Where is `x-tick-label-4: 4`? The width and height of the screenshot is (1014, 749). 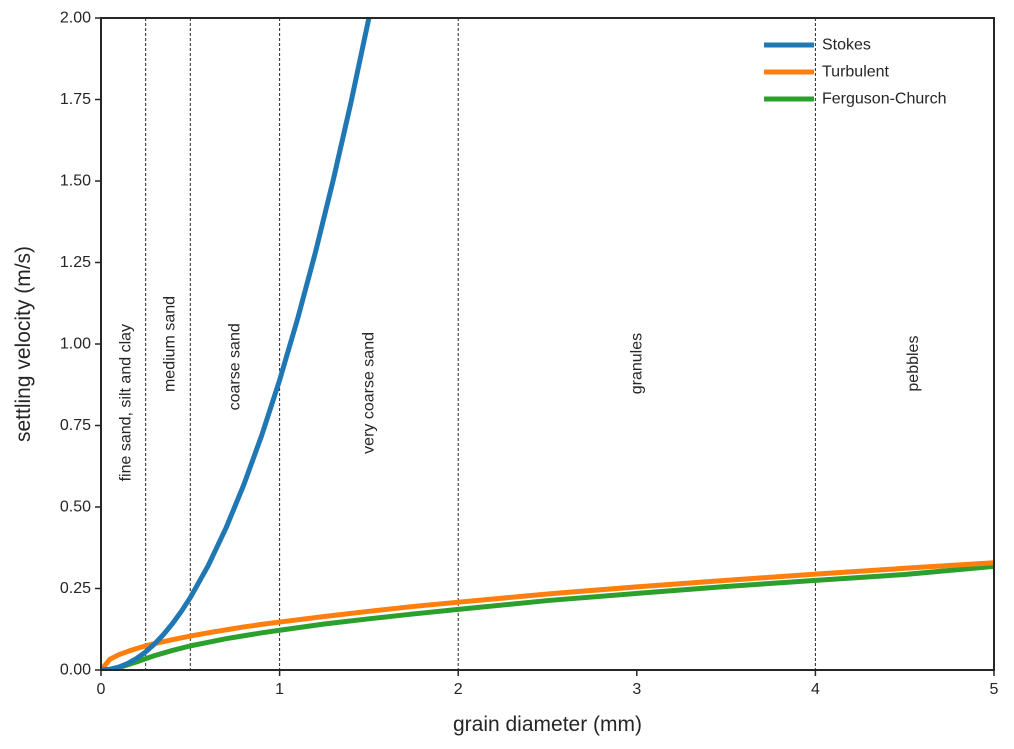 x-tick-label-4: 4 is located at coordinates (815, 689).